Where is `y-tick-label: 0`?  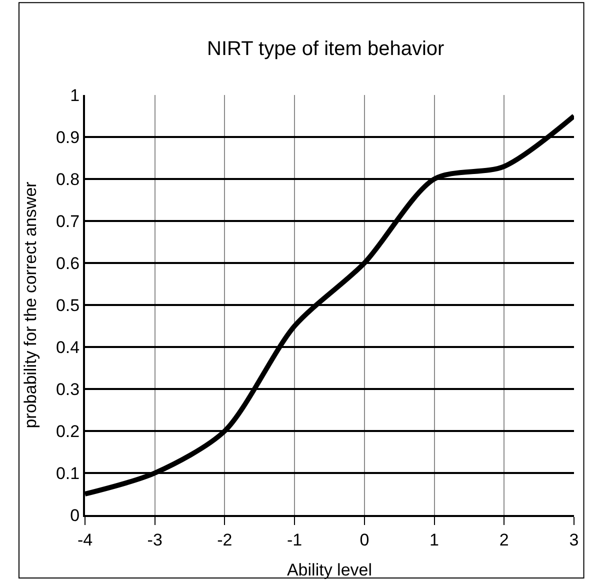 y-tick-label: 0 is located at coordinates (75, 515).